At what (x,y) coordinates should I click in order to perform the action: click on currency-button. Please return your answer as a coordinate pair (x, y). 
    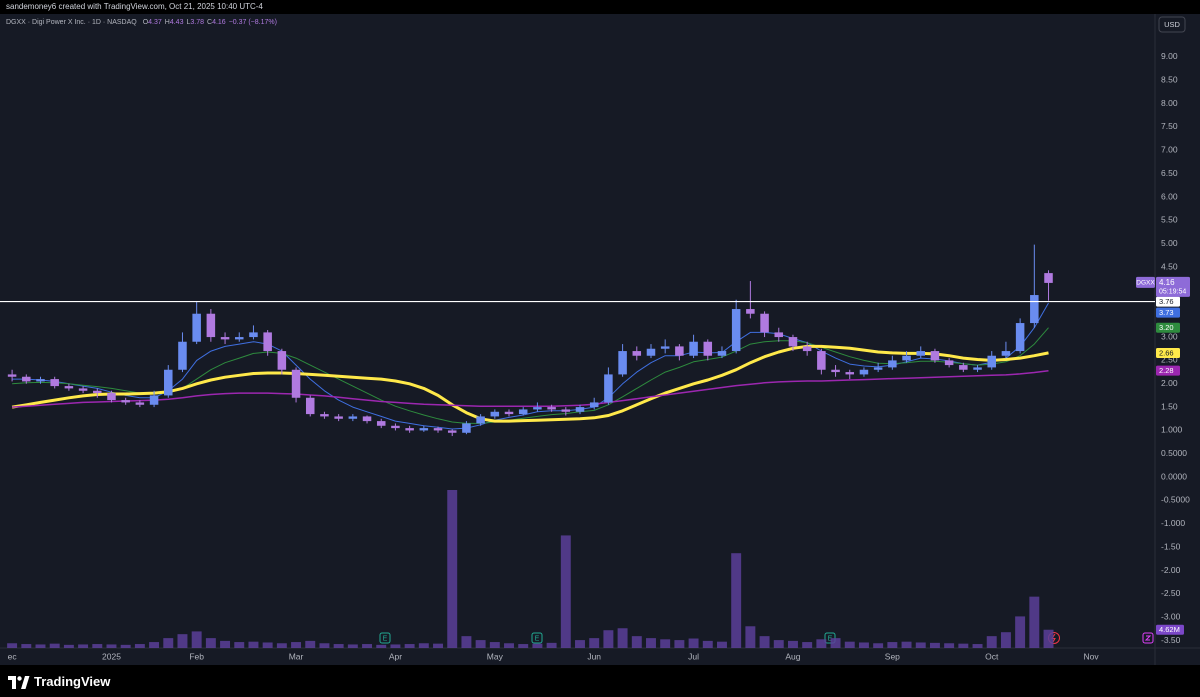
    Looking at the image, I should click on (1172, 24).